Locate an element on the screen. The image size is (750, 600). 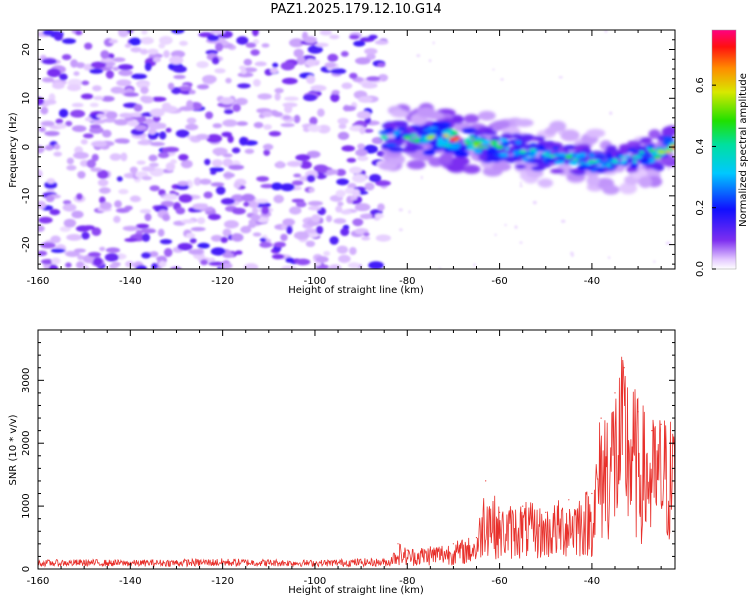
snr-x-tick-label: -80 is located at coordinates (407, 581).